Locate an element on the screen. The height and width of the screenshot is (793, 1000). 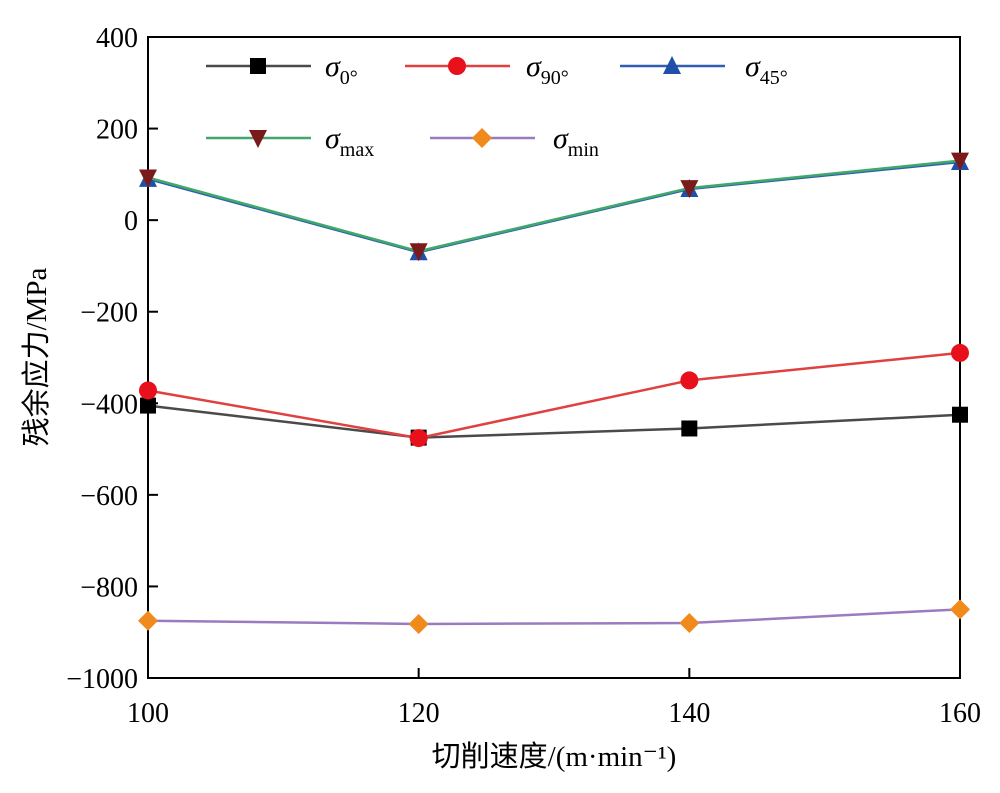
series-min is located at coordinates (554, 616).